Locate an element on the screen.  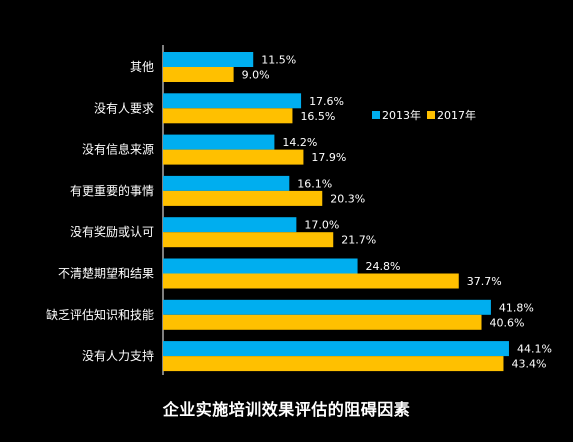
data-label: 41.8% is located at coordinates (516, 307).